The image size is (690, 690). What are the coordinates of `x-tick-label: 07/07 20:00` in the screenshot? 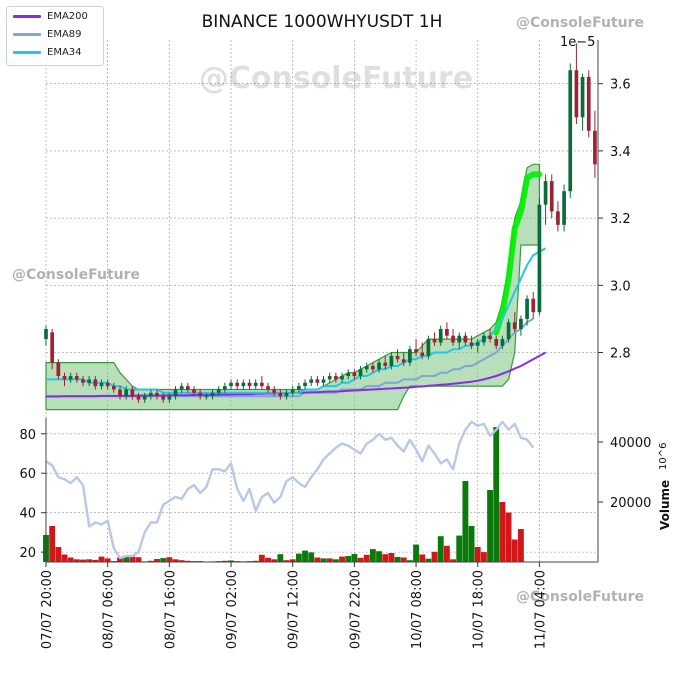 It's located at (47, 609).